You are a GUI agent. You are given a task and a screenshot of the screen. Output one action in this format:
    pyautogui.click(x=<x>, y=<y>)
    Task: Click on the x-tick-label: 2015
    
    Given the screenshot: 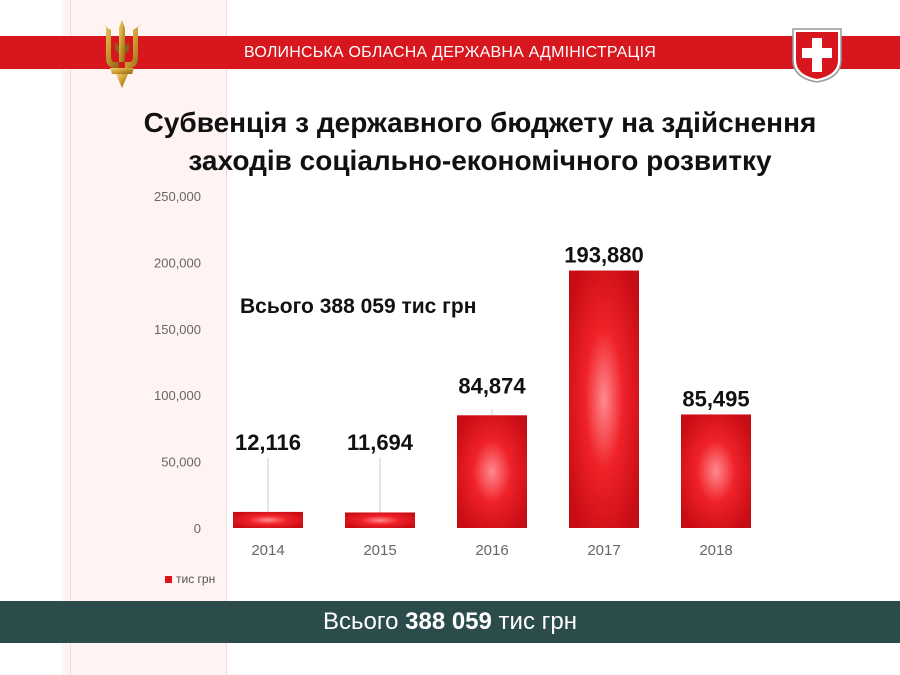 What is the action you would take?
    pyautogui.click(x=379, y=550)
    